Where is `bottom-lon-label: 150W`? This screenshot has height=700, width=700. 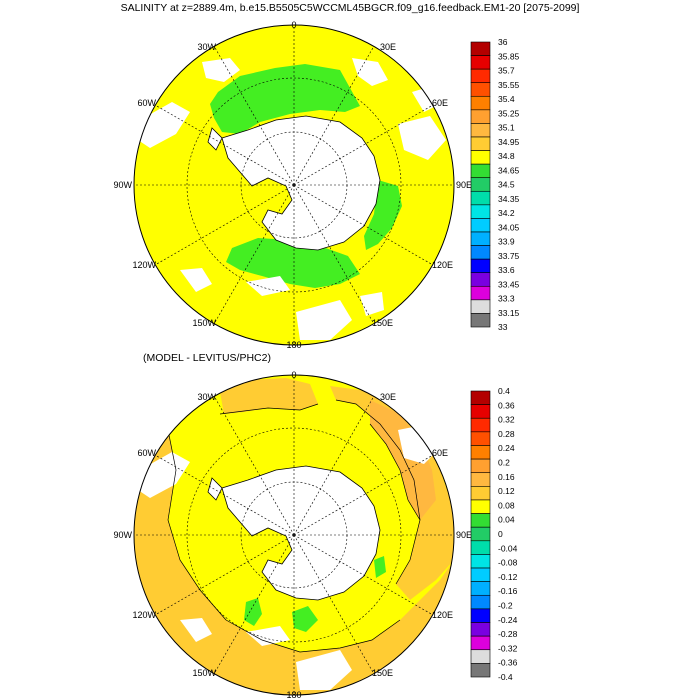
bottom-lon-label: 150W is located at coordinates (204, 673).